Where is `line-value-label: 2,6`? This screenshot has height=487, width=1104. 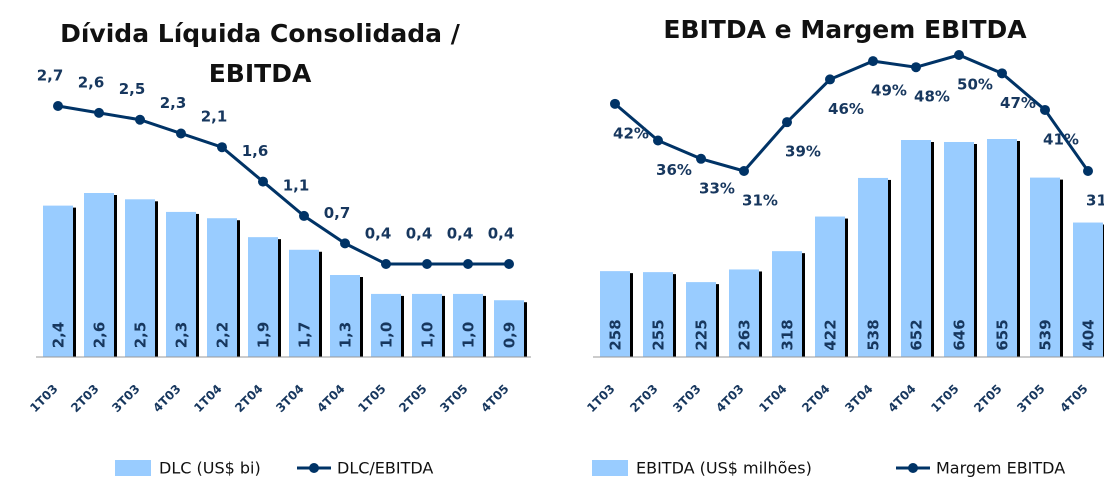 line-value-label: 2,6 is located at coordinates (91, 82).